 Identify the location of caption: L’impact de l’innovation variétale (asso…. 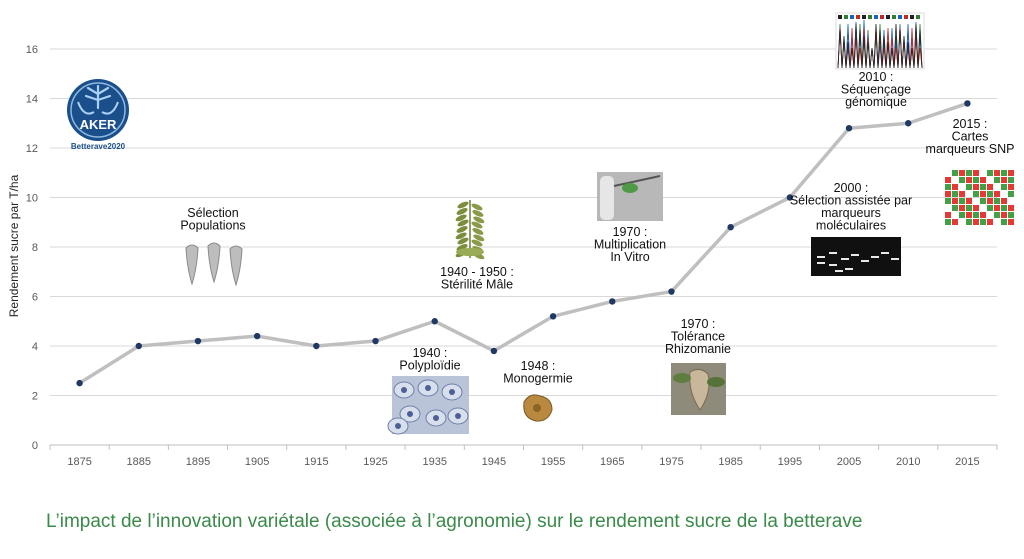
(454, 521).